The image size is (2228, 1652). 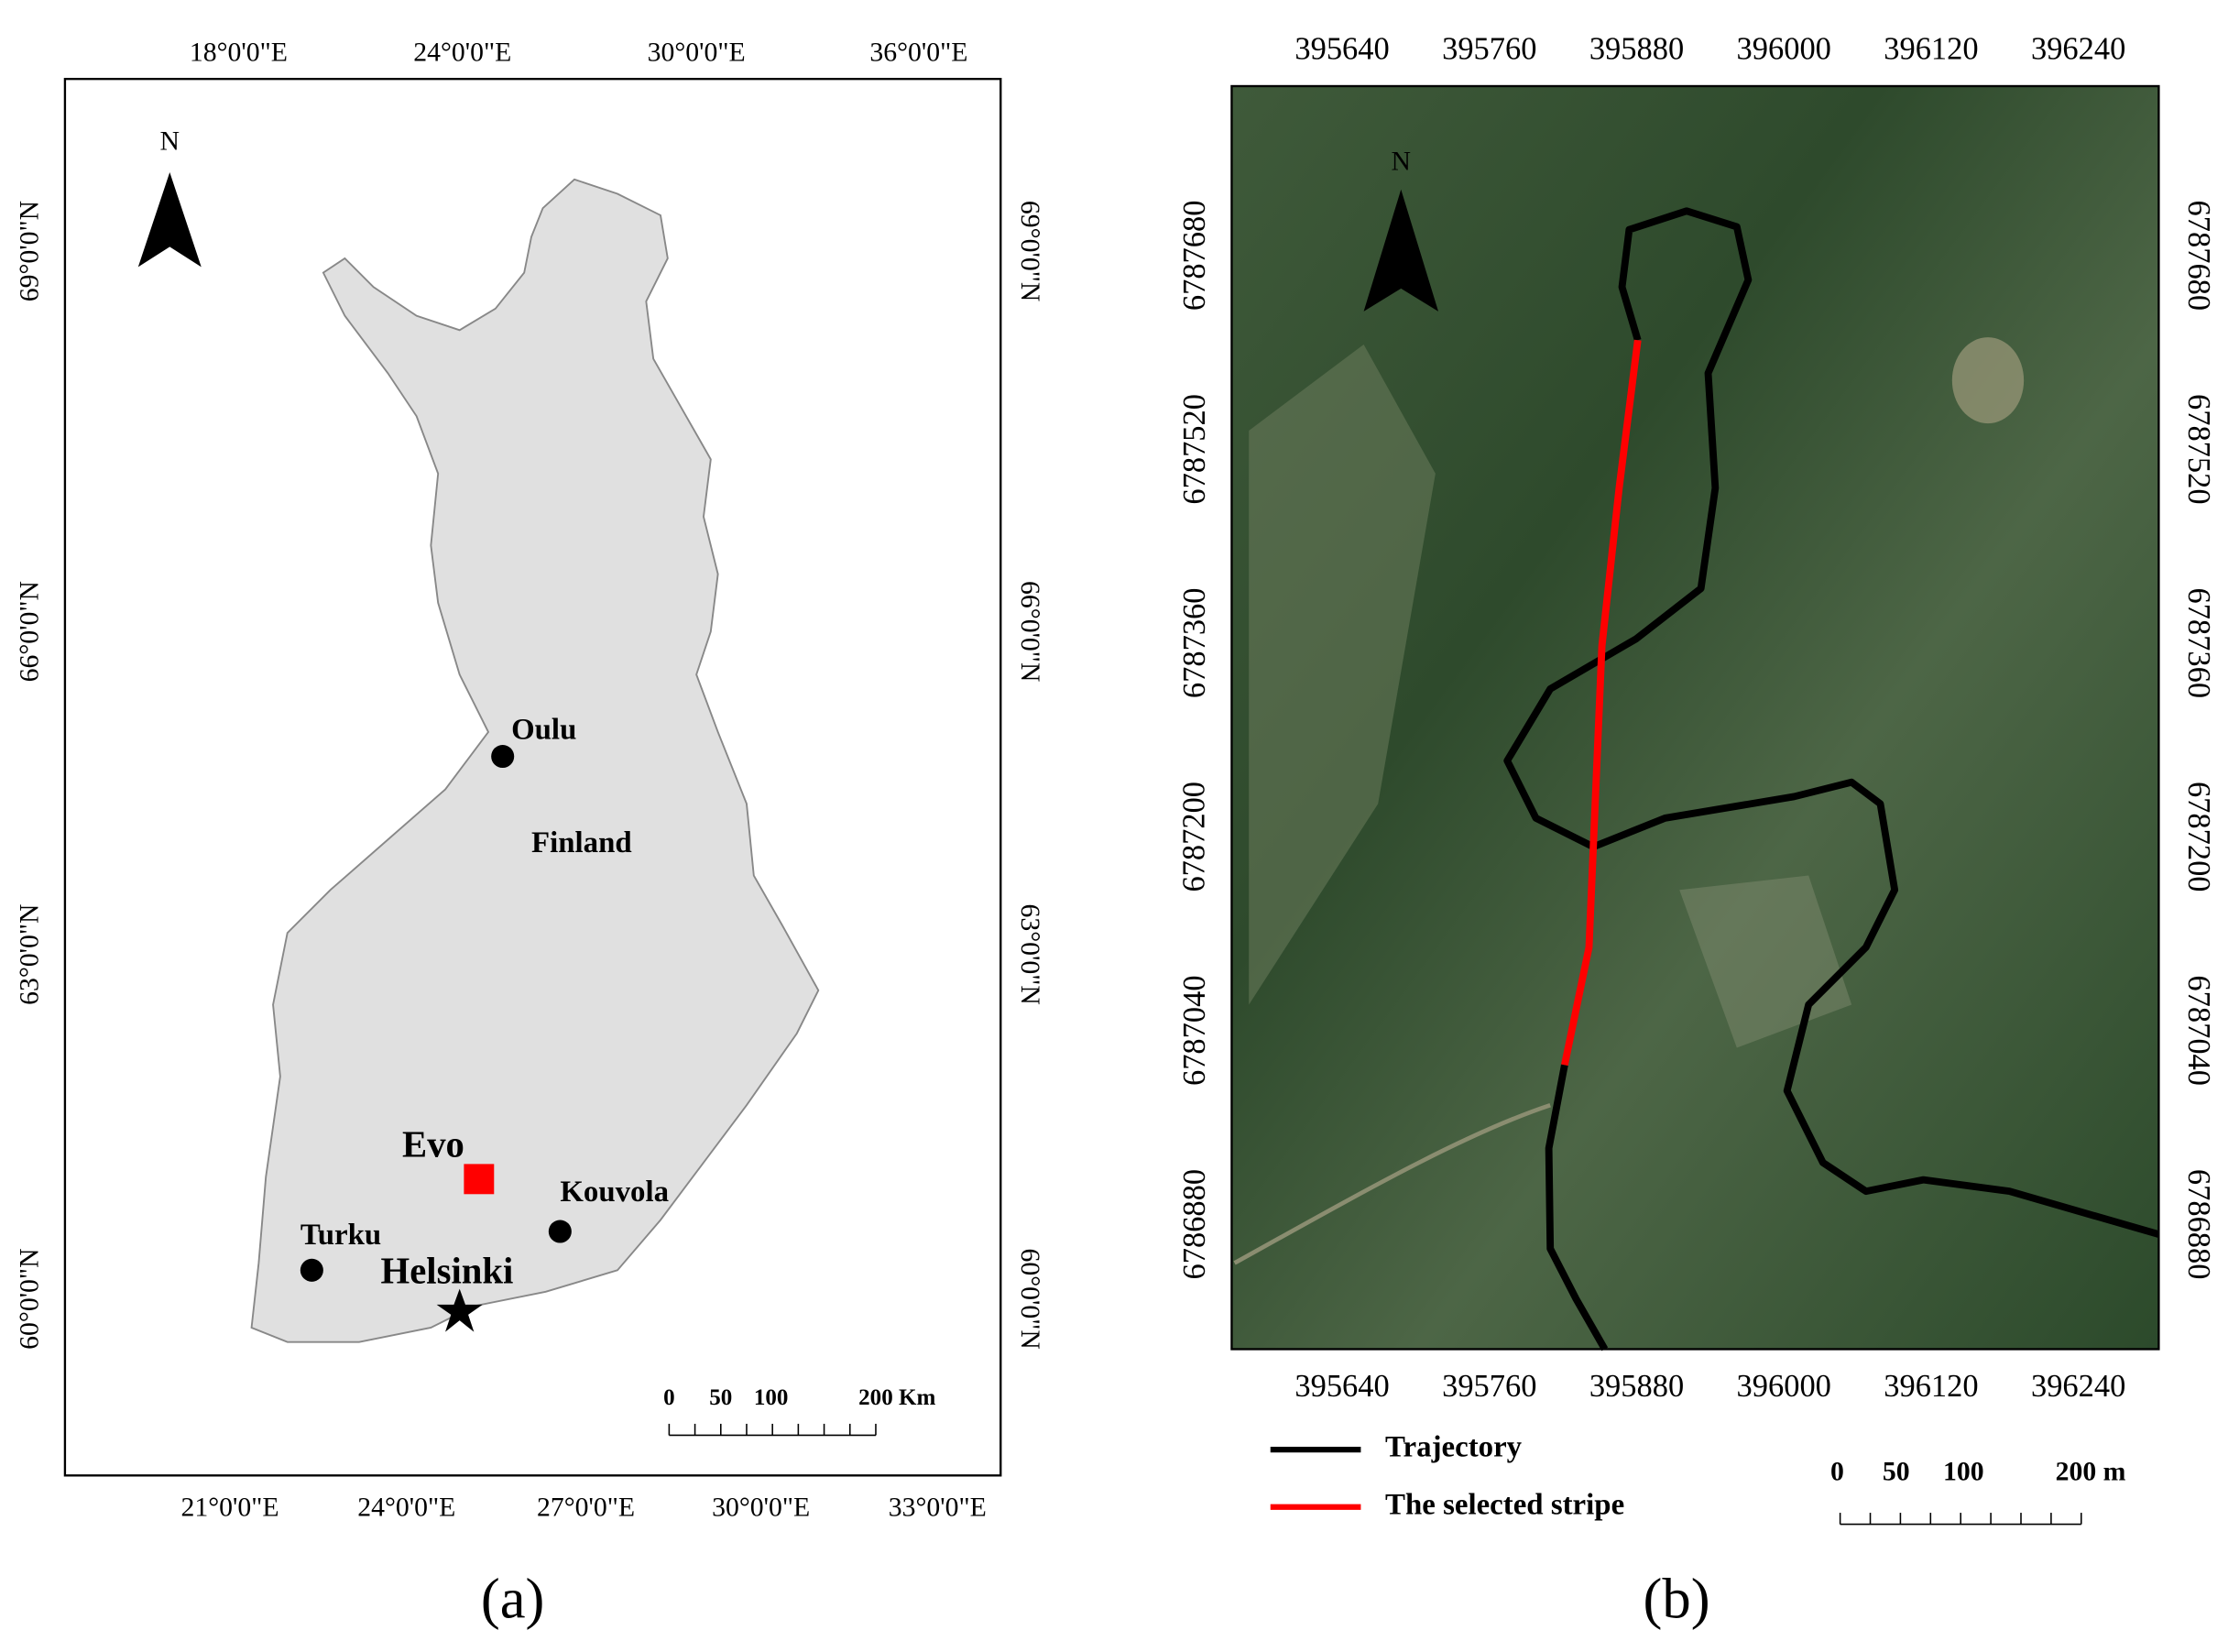 I want to click on caption: (b), so click(x=1677, y=1599).